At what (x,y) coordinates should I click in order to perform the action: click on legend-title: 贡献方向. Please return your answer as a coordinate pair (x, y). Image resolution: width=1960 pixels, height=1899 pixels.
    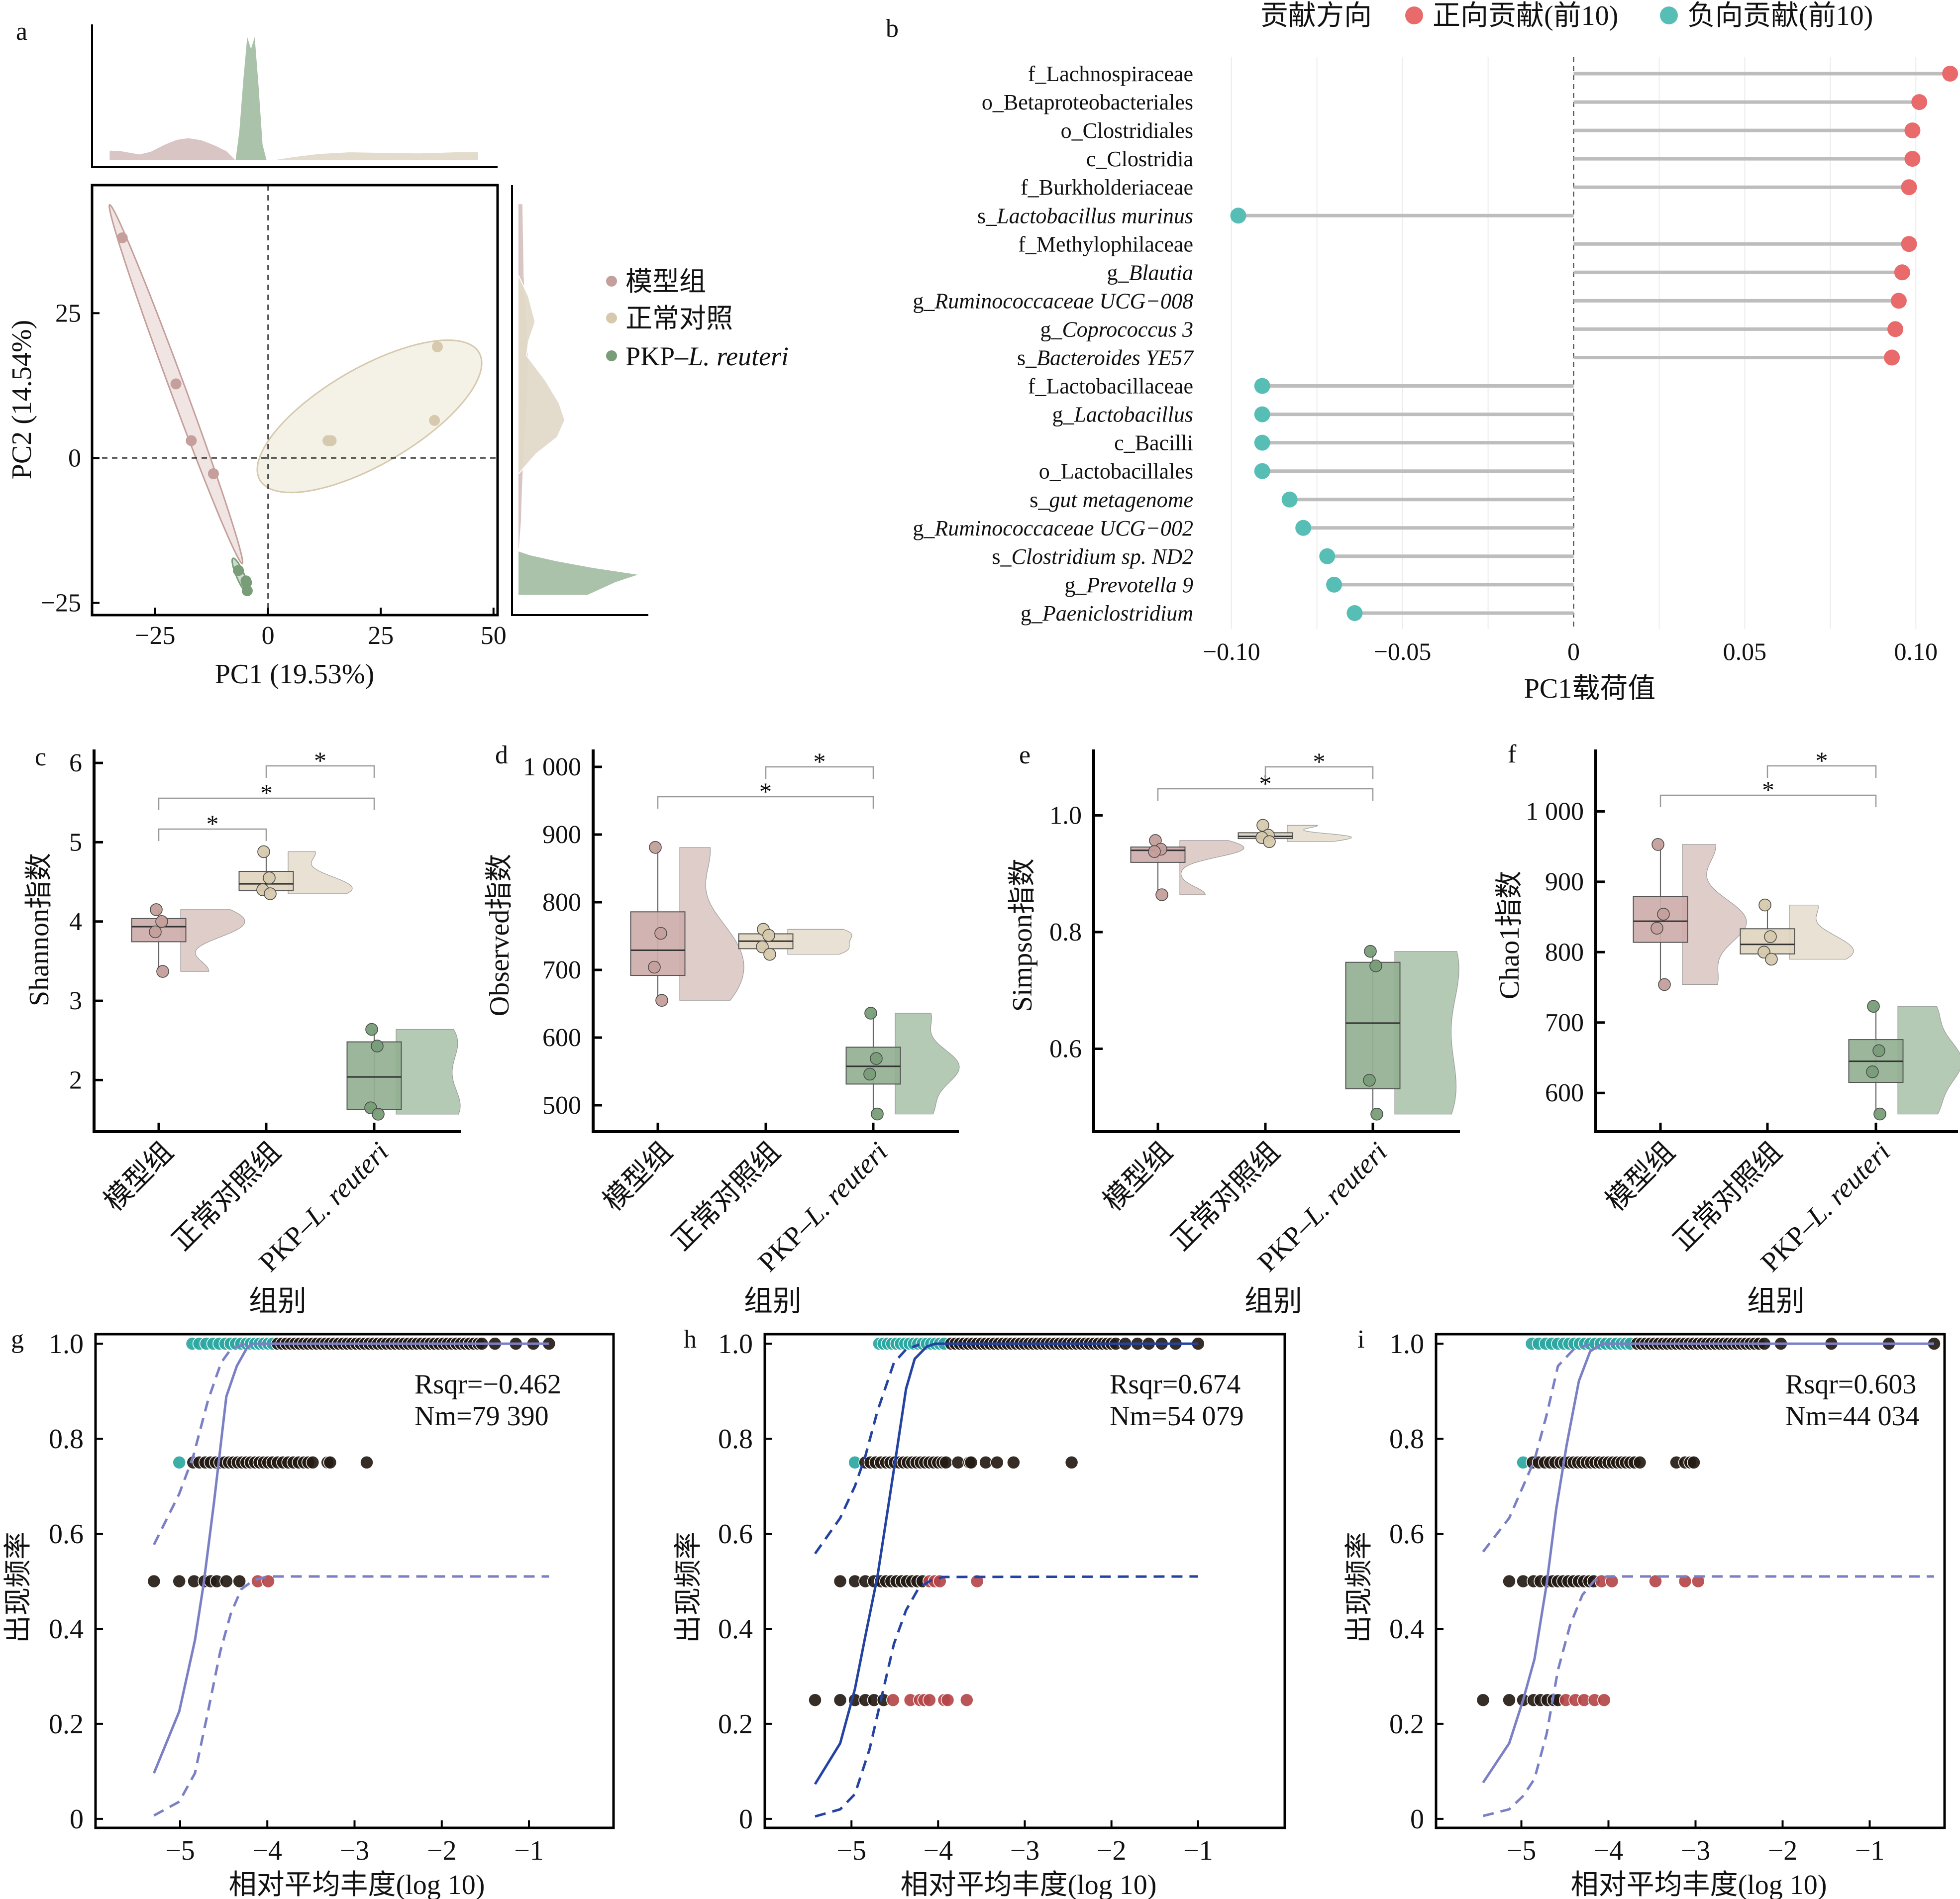
    Looking at the image, I should click on (1316, 15).